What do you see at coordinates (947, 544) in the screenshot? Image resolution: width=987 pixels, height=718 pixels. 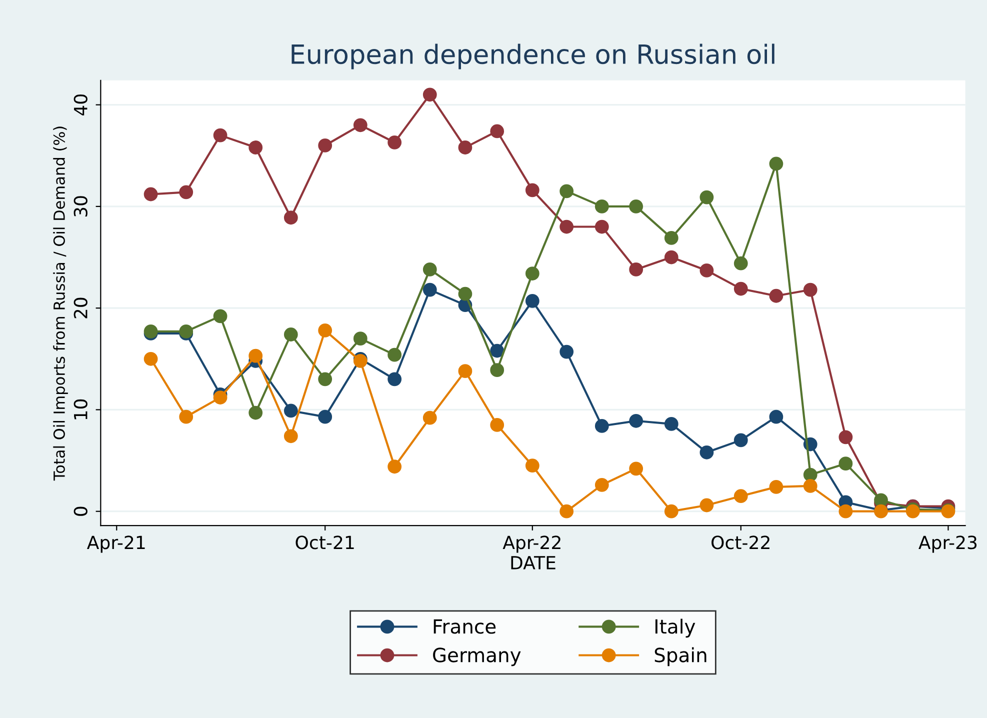 I see `x-tick-label: Apr-23` at bounding box center [947, 544].